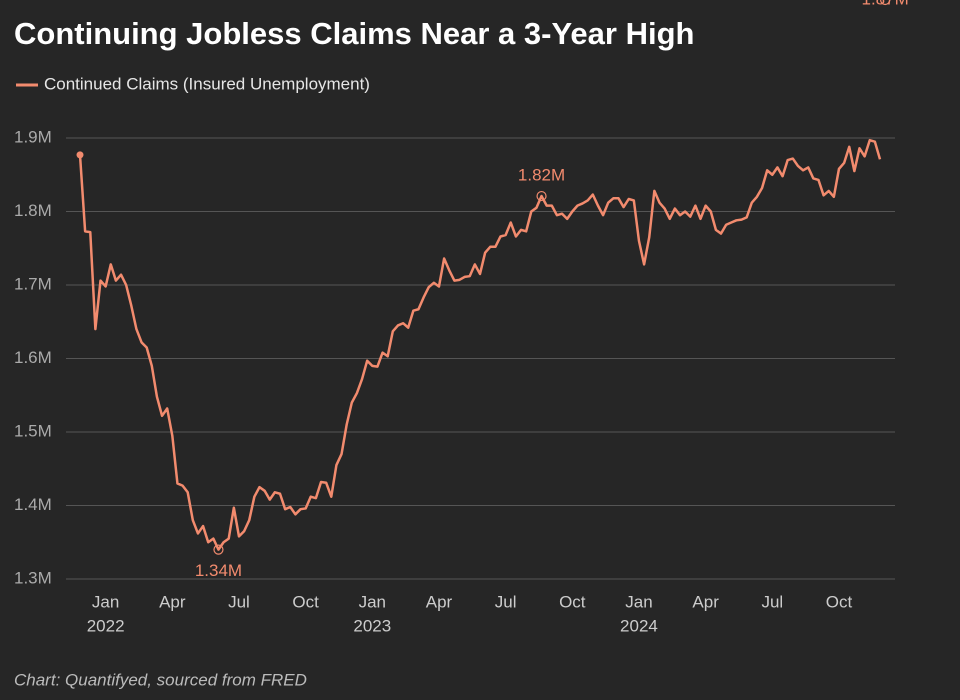 This screenshot has width=960, height=700. Describe the element at coordinates (639, 625) in the screenshot. I see `x-year-label: 2024` at that location.